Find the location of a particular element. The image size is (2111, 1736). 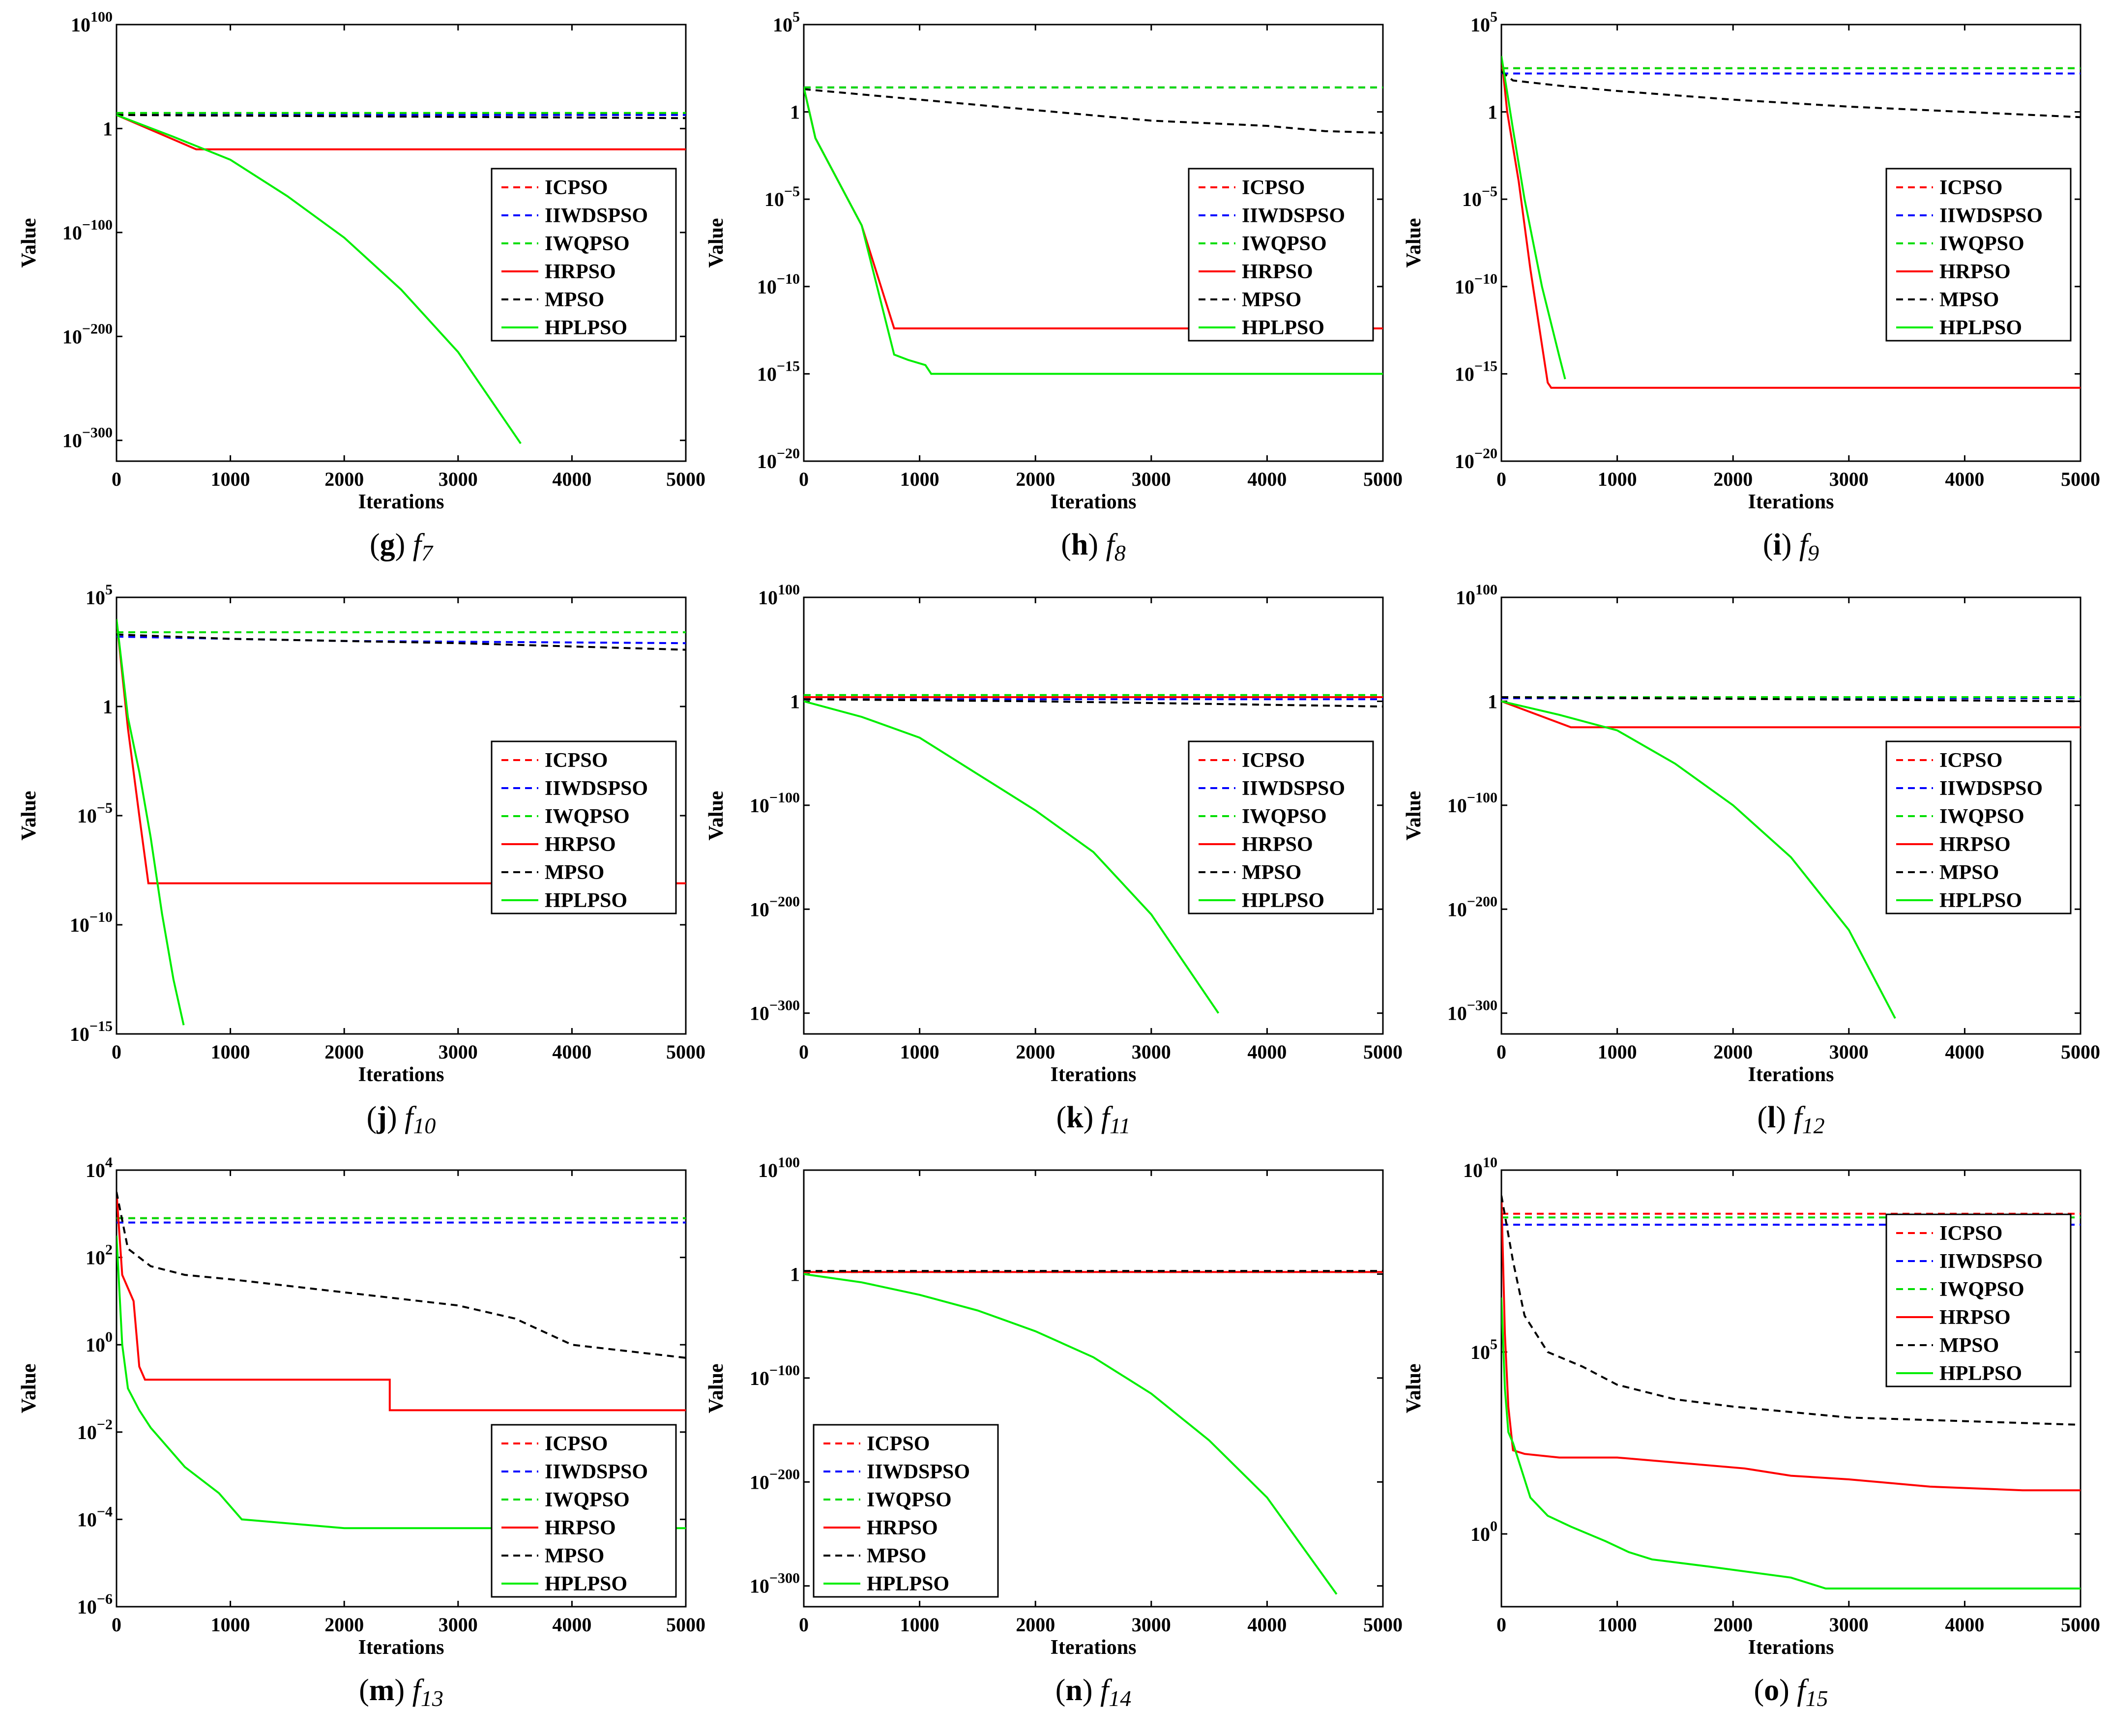

series-line-hrpso is located at coordinates (401, 1302).